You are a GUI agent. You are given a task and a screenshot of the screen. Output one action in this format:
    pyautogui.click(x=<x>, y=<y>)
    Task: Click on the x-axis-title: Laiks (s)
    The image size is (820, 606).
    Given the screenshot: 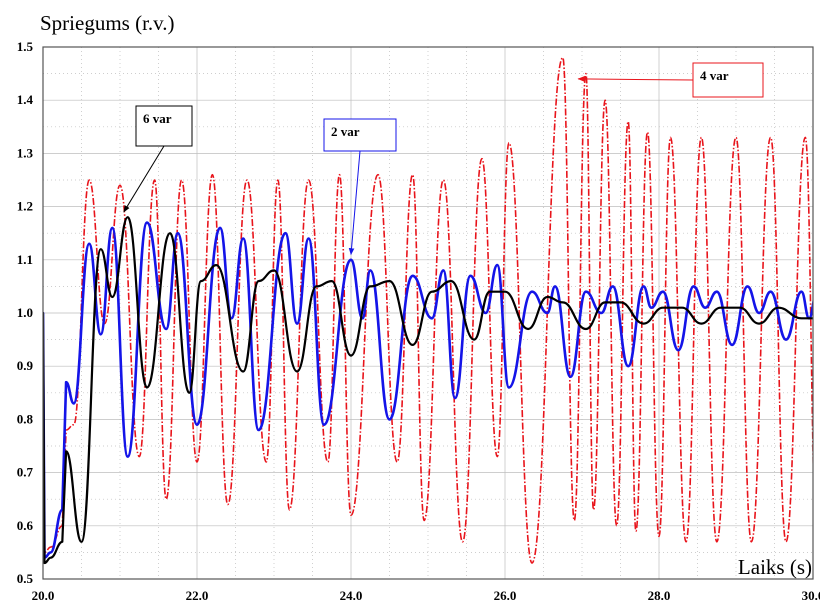 What is the action you would take?
    pyautogui.click(x=775, y=567)
    